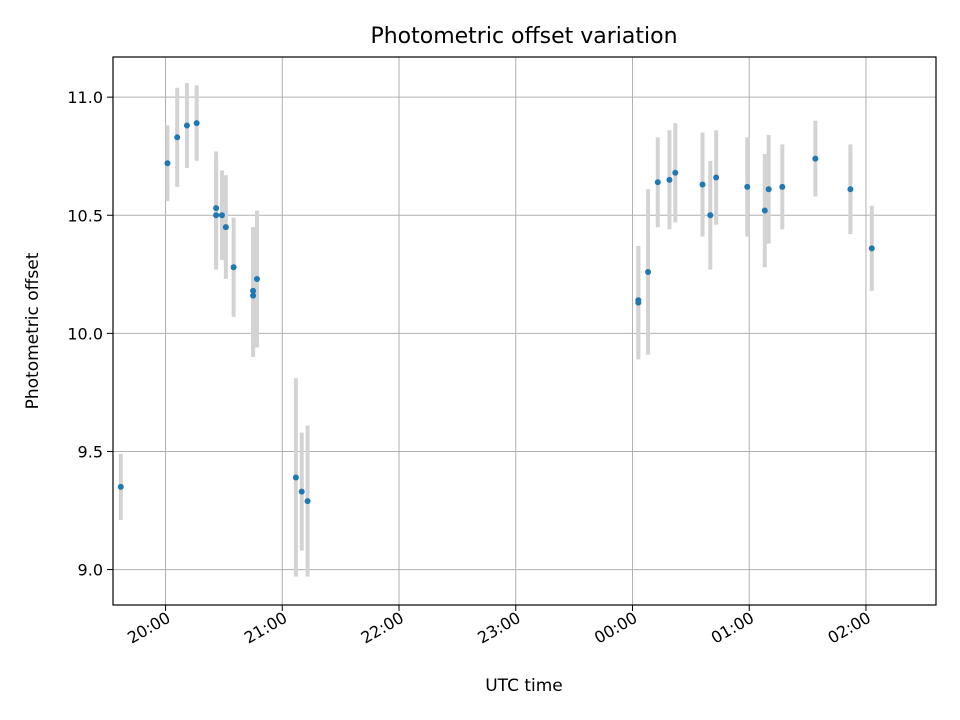  What do you see at coordinates (523, 36) in the screenshot?
I see `chart-title: Photometric offset variation` at bounding box center [523, 36].